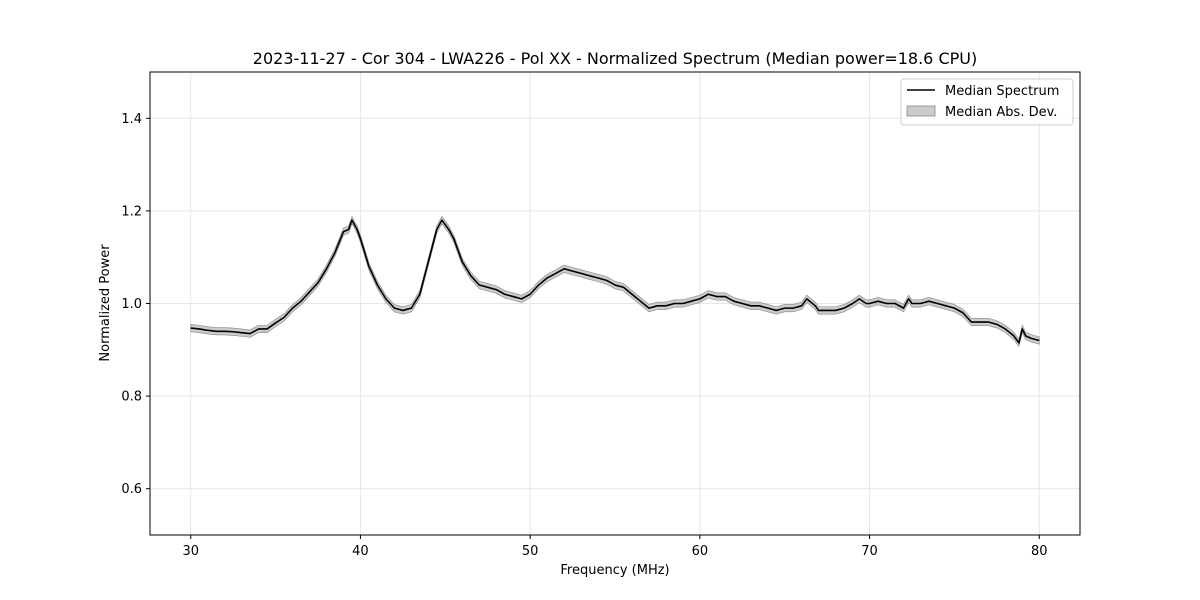 The height and width of the screenshot is (600, 1200). I want to click on x-tick-label: 30, so click(190, 551).